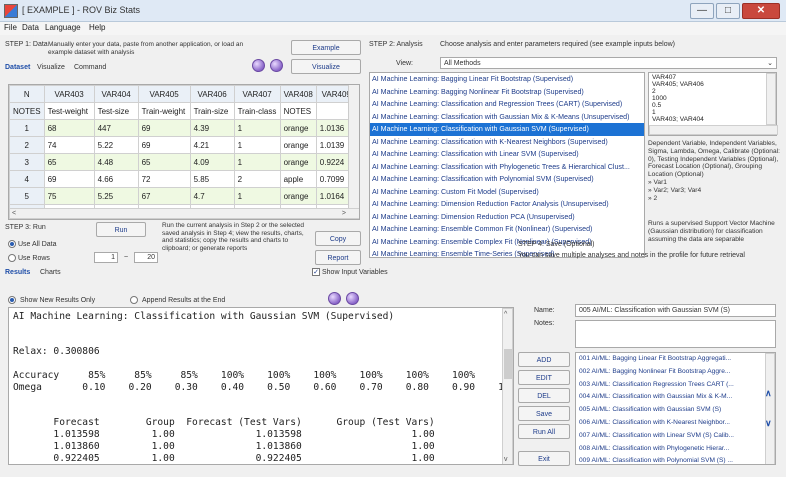 This screenshot has height=477, width=786. Describe the element at coordinates (27, 145) in the screenshot. I see `row-number: 2` at that location.